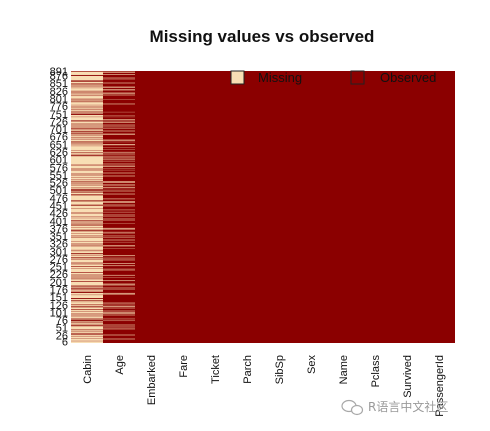 The height and width of the screenshot is (431, 490). What do you see at coordinates (59, 138) in the screenshot?
I see `y-tick-label: 676` at bounding box center [59, 138].